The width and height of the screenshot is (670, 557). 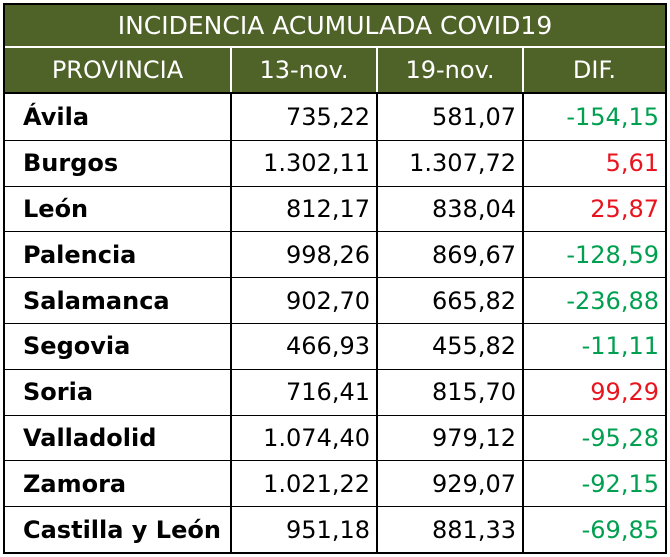 What do you see at coordinates (449, 117) in the screenshot?
I see `value-19-nov-cell: 581,07` at bounding box center [449, 117].